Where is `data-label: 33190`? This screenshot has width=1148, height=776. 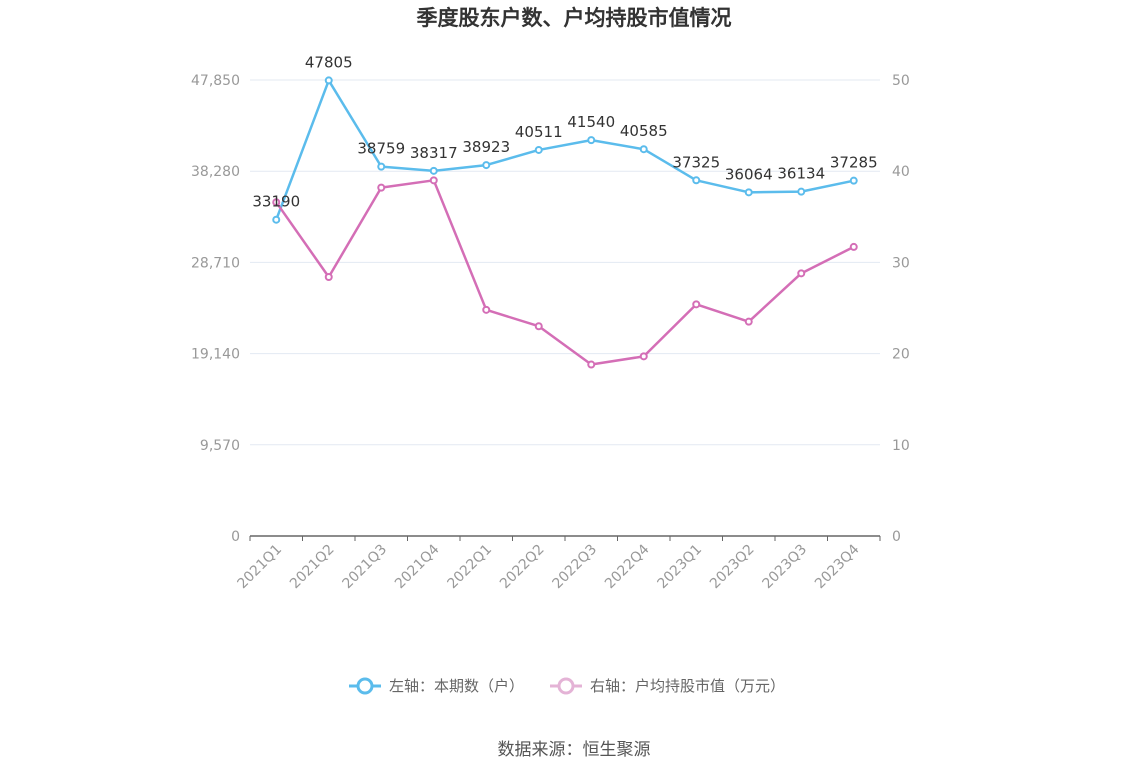 data-label: 33190 is located at coordinates (276, 202).